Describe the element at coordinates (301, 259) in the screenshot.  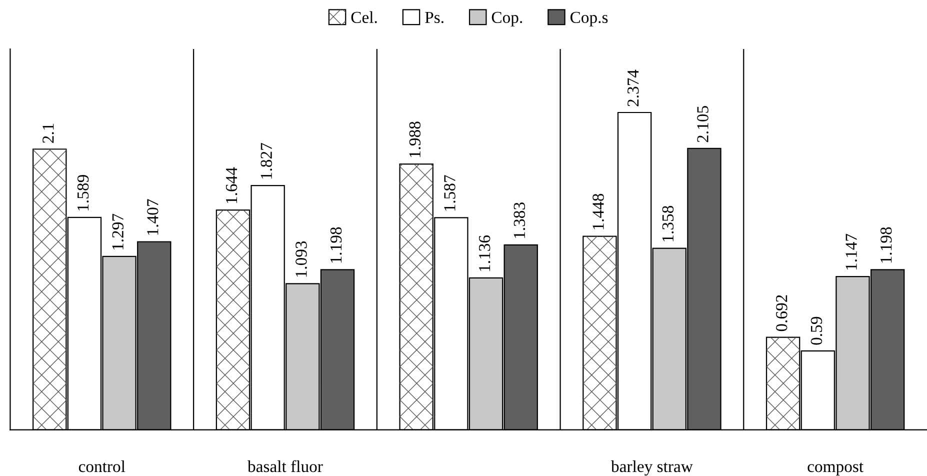
I see `data-label: 1.093` at that location.